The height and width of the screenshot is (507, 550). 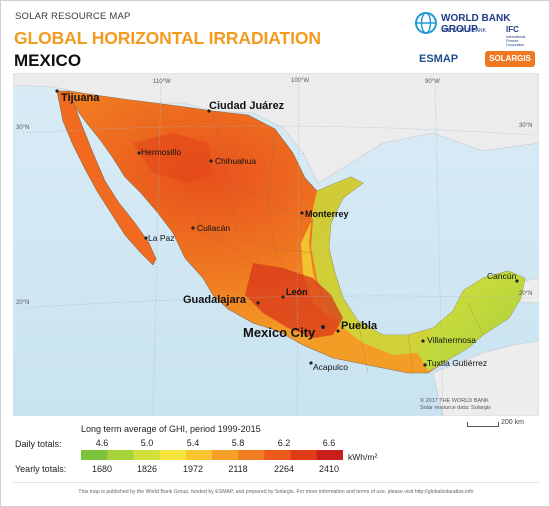 What do you see at coordinates (258, 303) in the screenshot?
I see `marker-guadalajara` at bounding box center [258, 303].